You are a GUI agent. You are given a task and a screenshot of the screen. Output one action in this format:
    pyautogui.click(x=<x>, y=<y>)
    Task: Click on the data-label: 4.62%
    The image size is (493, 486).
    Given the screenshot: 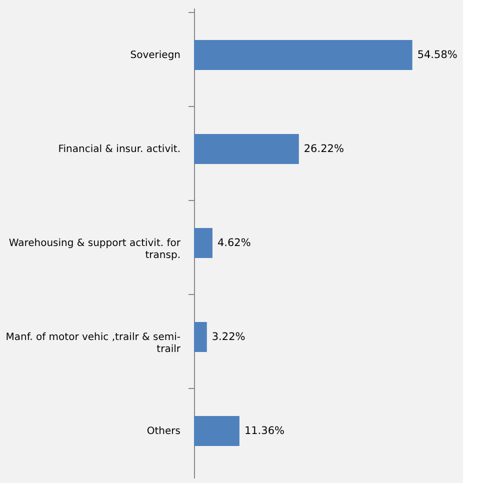 What is the action you would take?
    pyautogui.click(x=234, y=243)
    